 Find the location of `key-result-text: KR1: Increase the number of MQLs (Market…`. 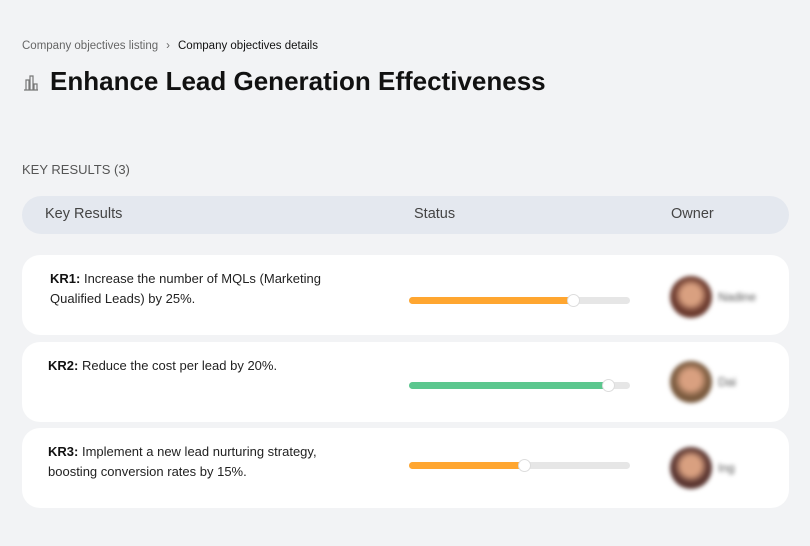

key-result-text: KR1: Increase the number of MQLs (Market… is located at coordinates (210, 289).